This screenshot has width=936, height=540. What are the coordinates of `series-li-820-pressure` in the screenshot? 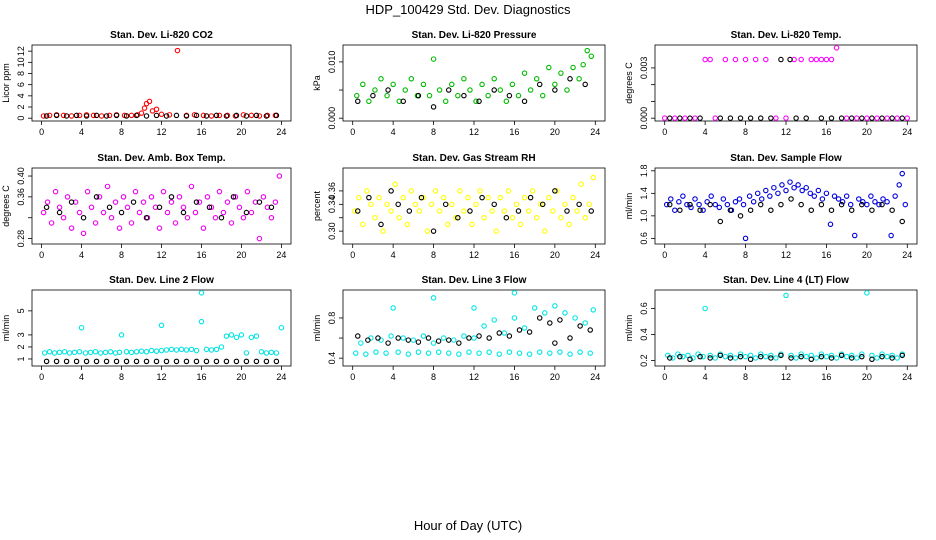 It's located at (474, 76).